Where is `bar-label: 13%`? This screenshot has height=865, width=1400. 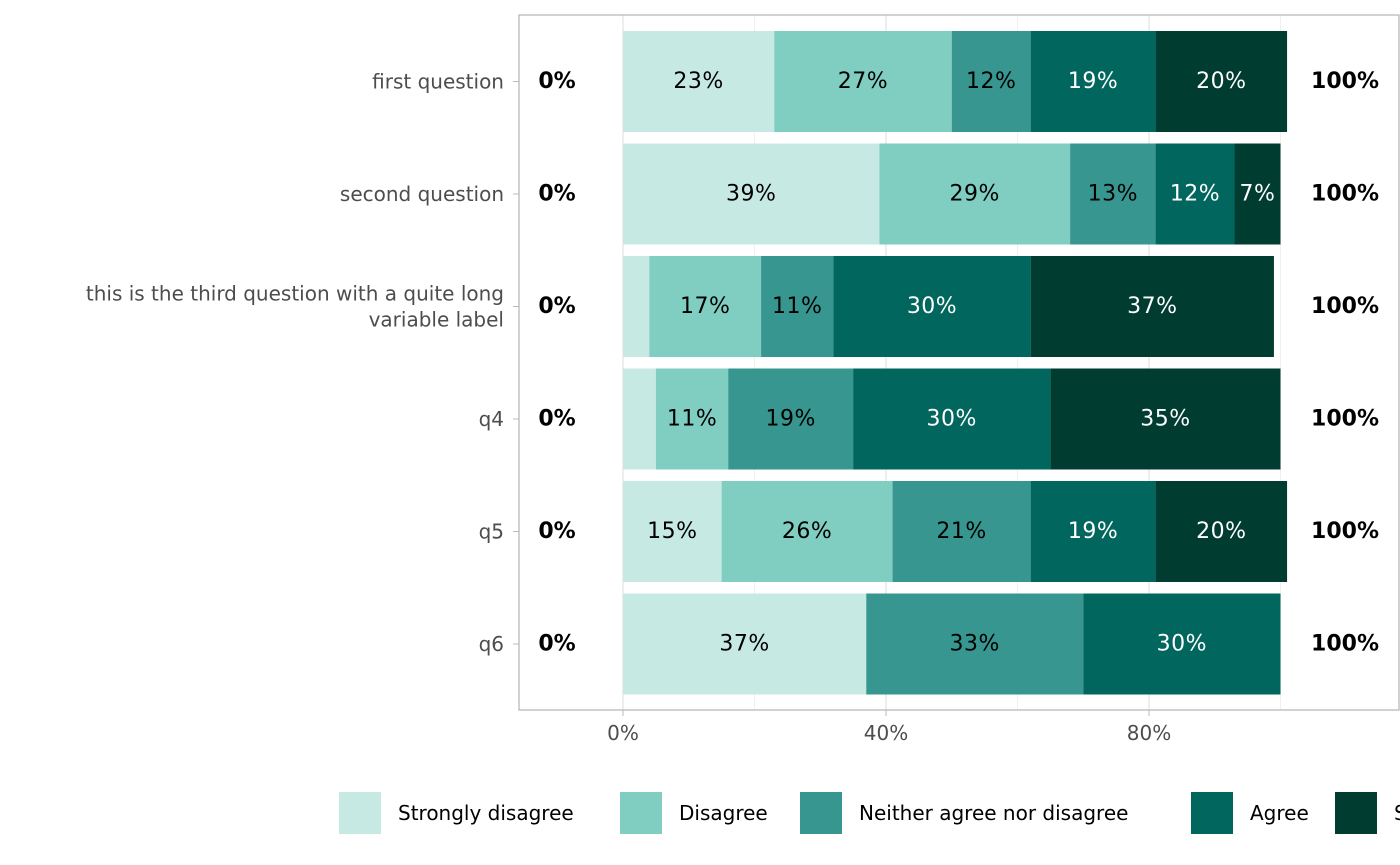 bar-label: 13% is located at coordinates (1113, 194).